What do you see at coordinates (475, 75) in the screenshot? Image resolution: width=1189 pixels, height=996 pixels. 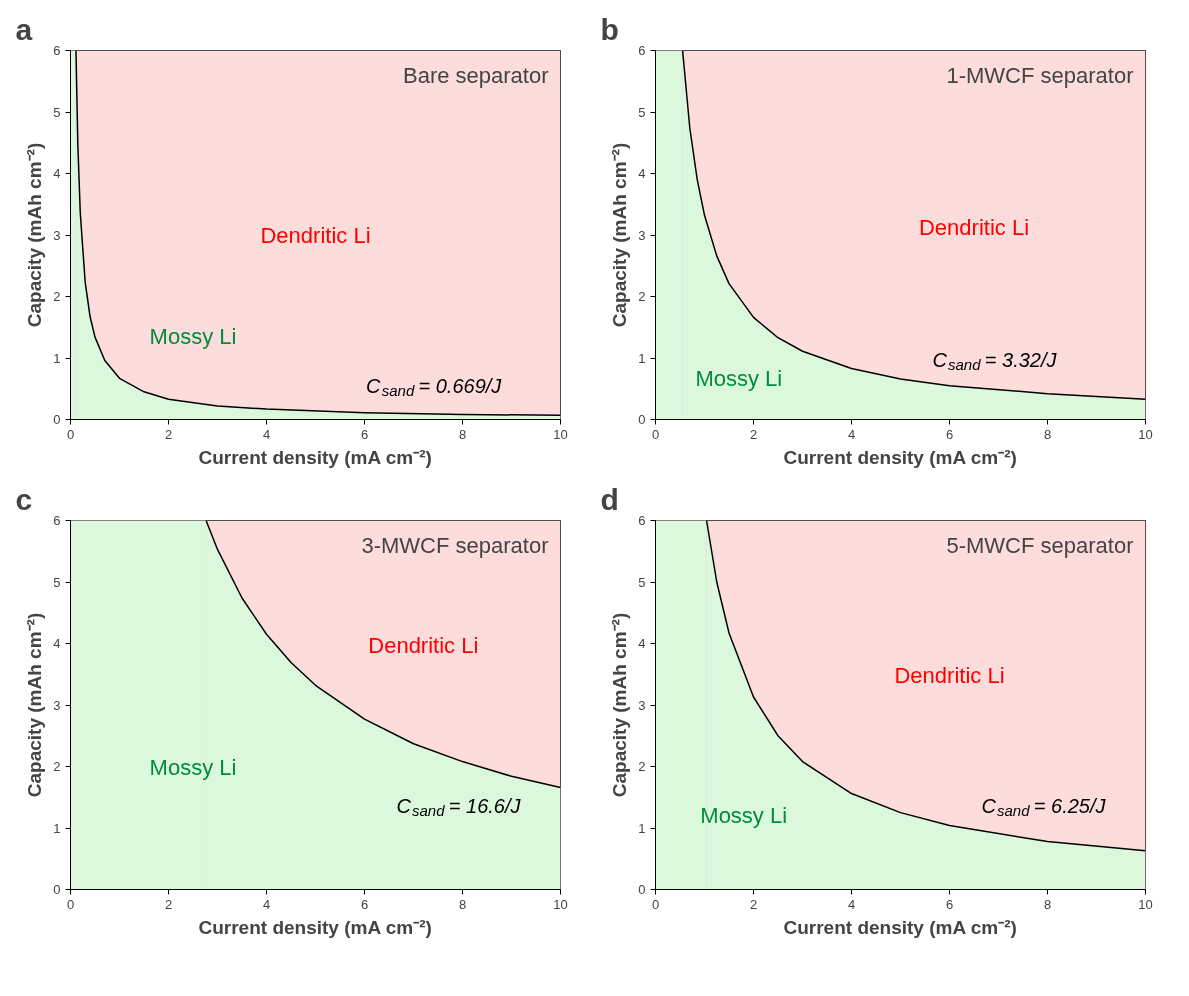 I see `text: Bare separator` at bounding box center [475, 75].